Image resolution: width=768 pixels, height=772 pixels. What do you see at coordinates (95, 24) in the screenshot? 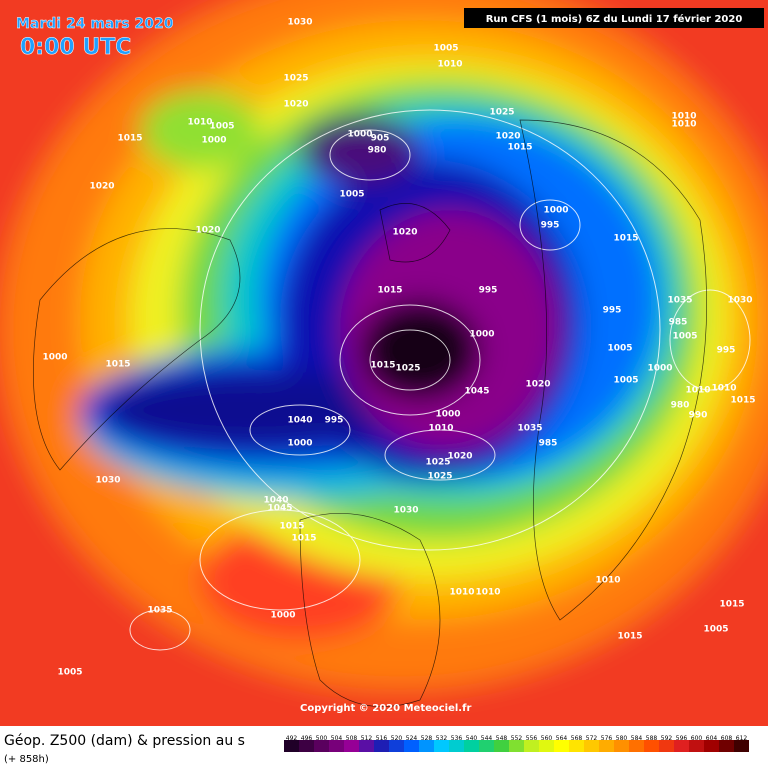
I see `date-label: Mardi 24 mars 2020` at bounding box center [95, 24].